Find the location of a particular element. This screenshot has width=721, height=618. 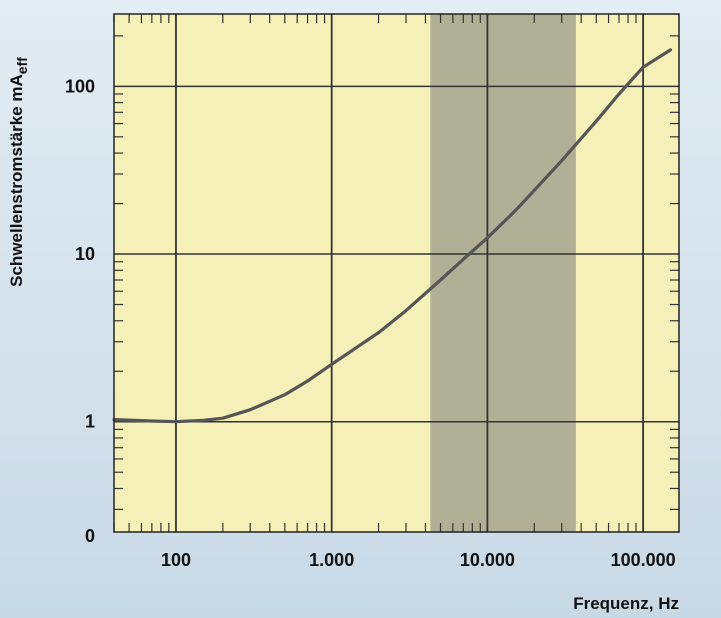

y-tick-label: 1 is located at coordinates (90, 422).